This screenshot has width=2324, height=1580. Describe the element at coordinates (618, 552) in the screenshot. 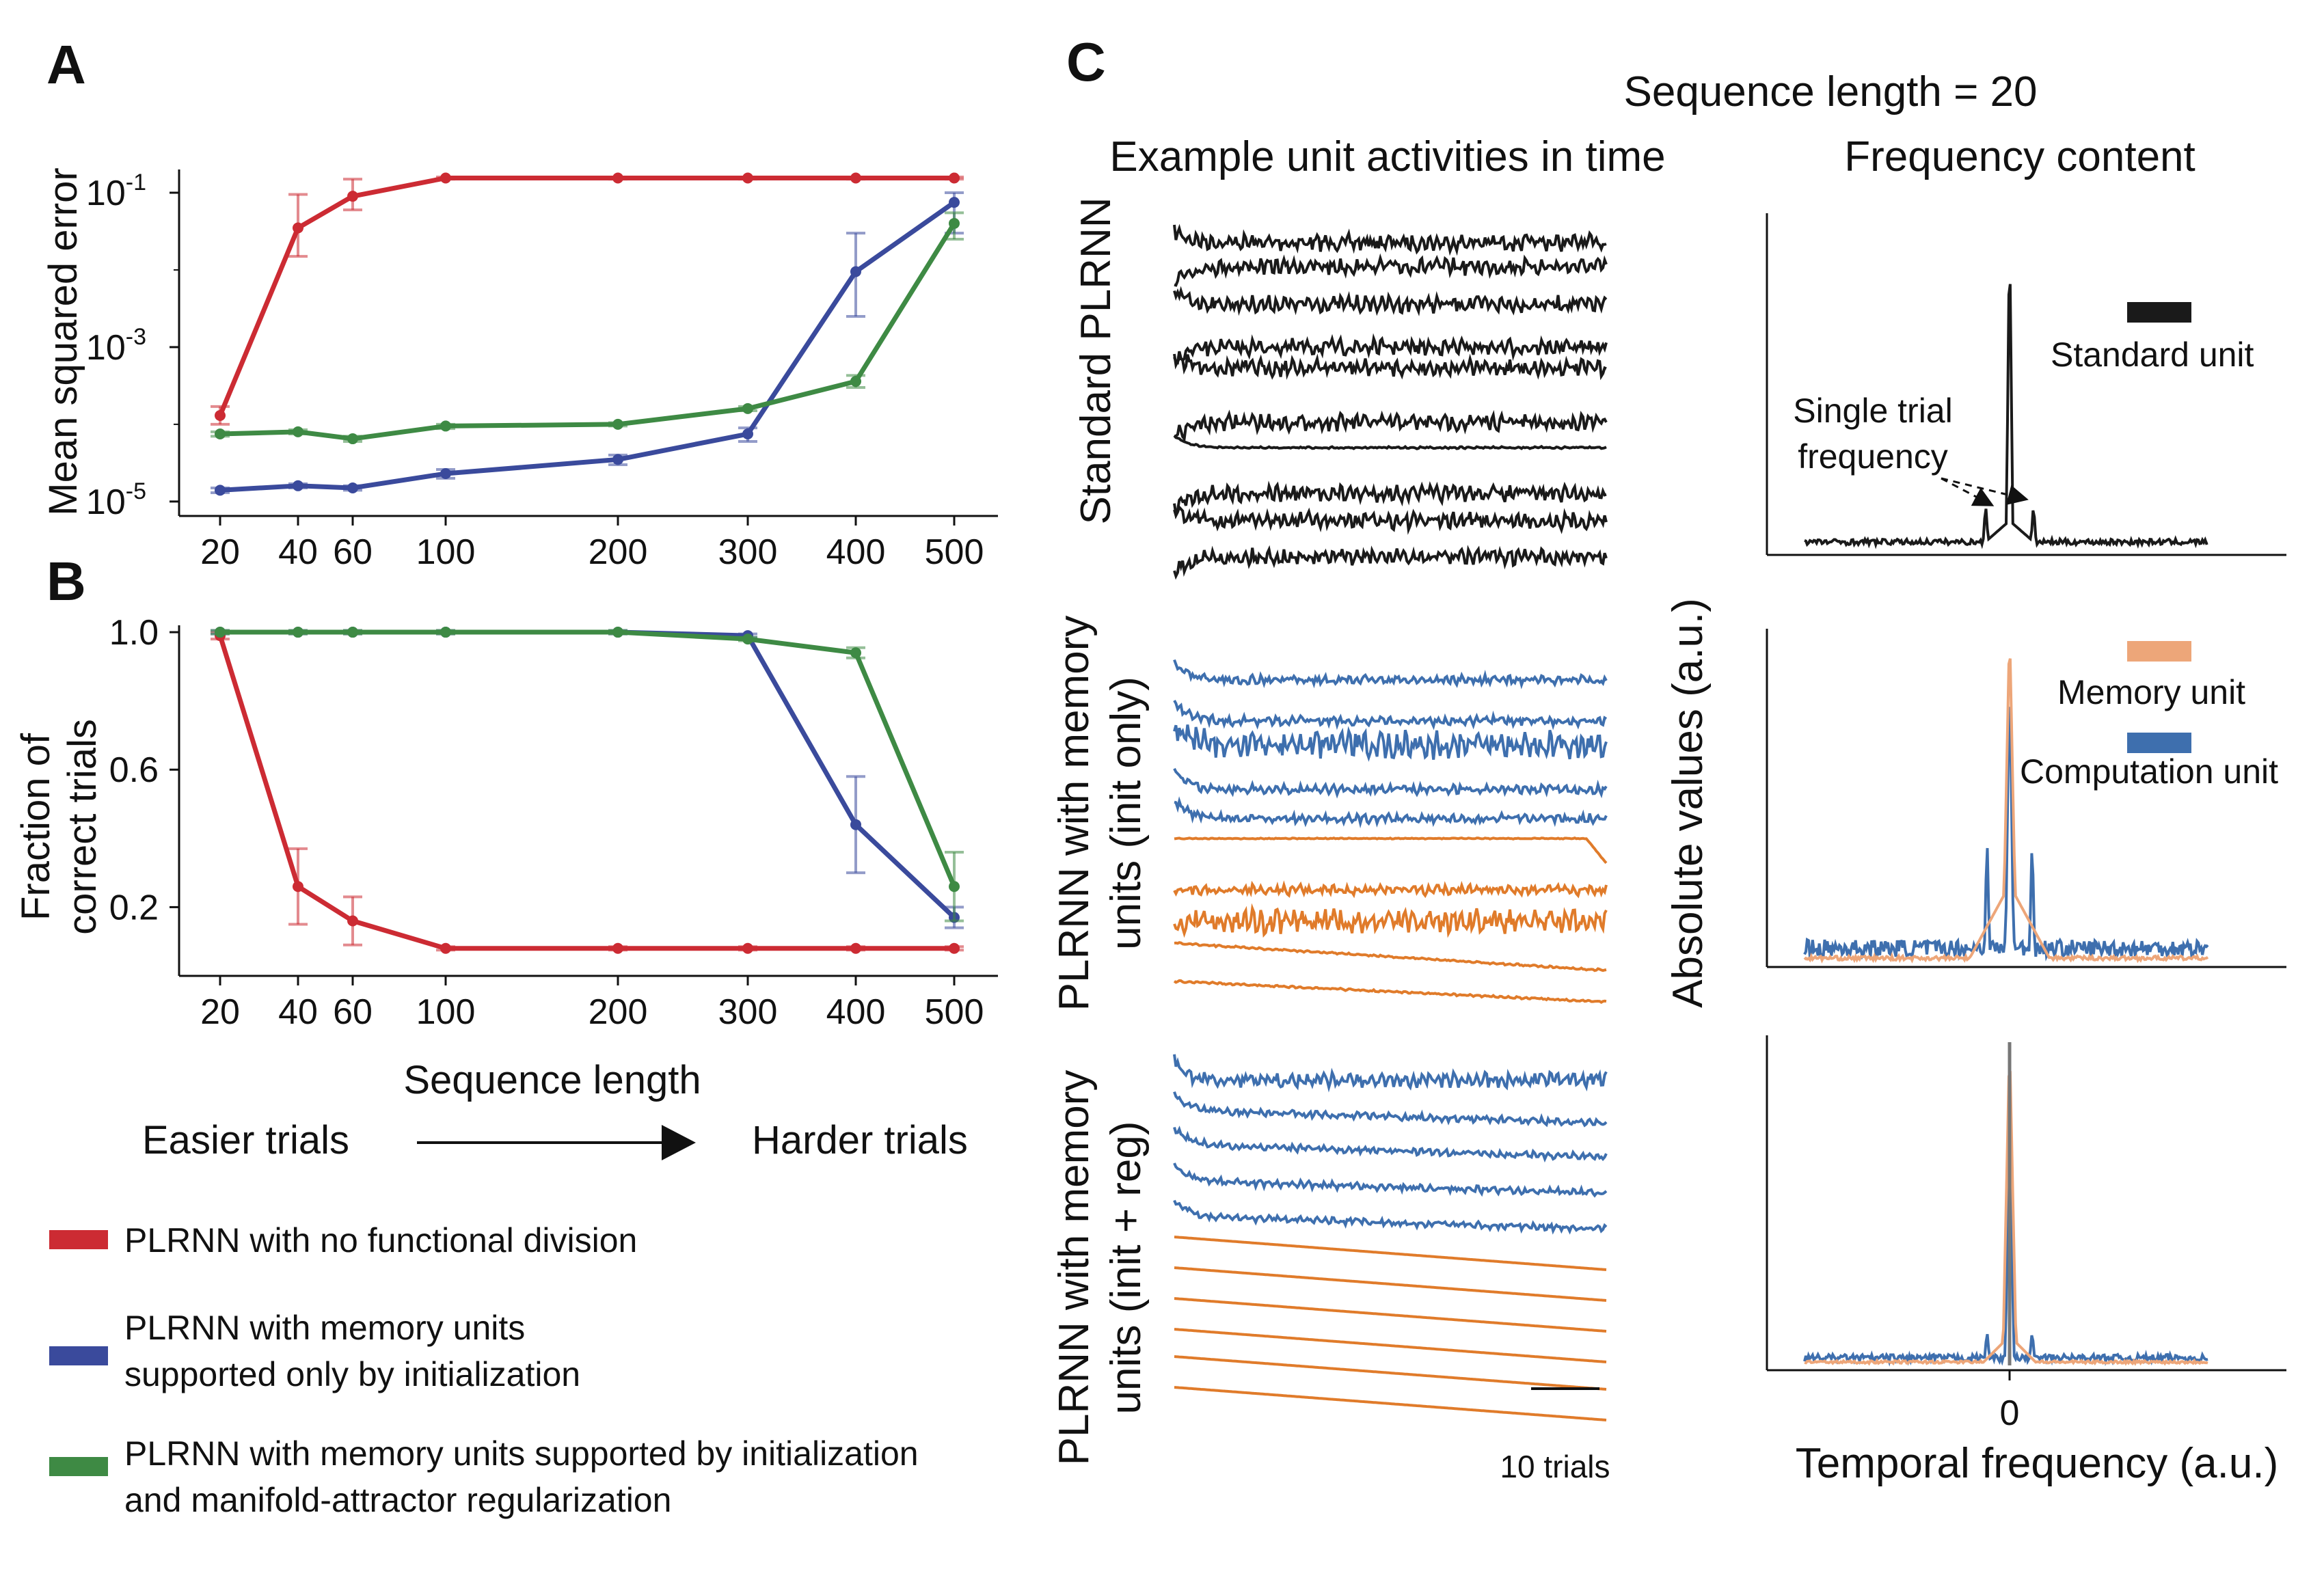

I see `chart-a-xtick-label: 200` at that location.